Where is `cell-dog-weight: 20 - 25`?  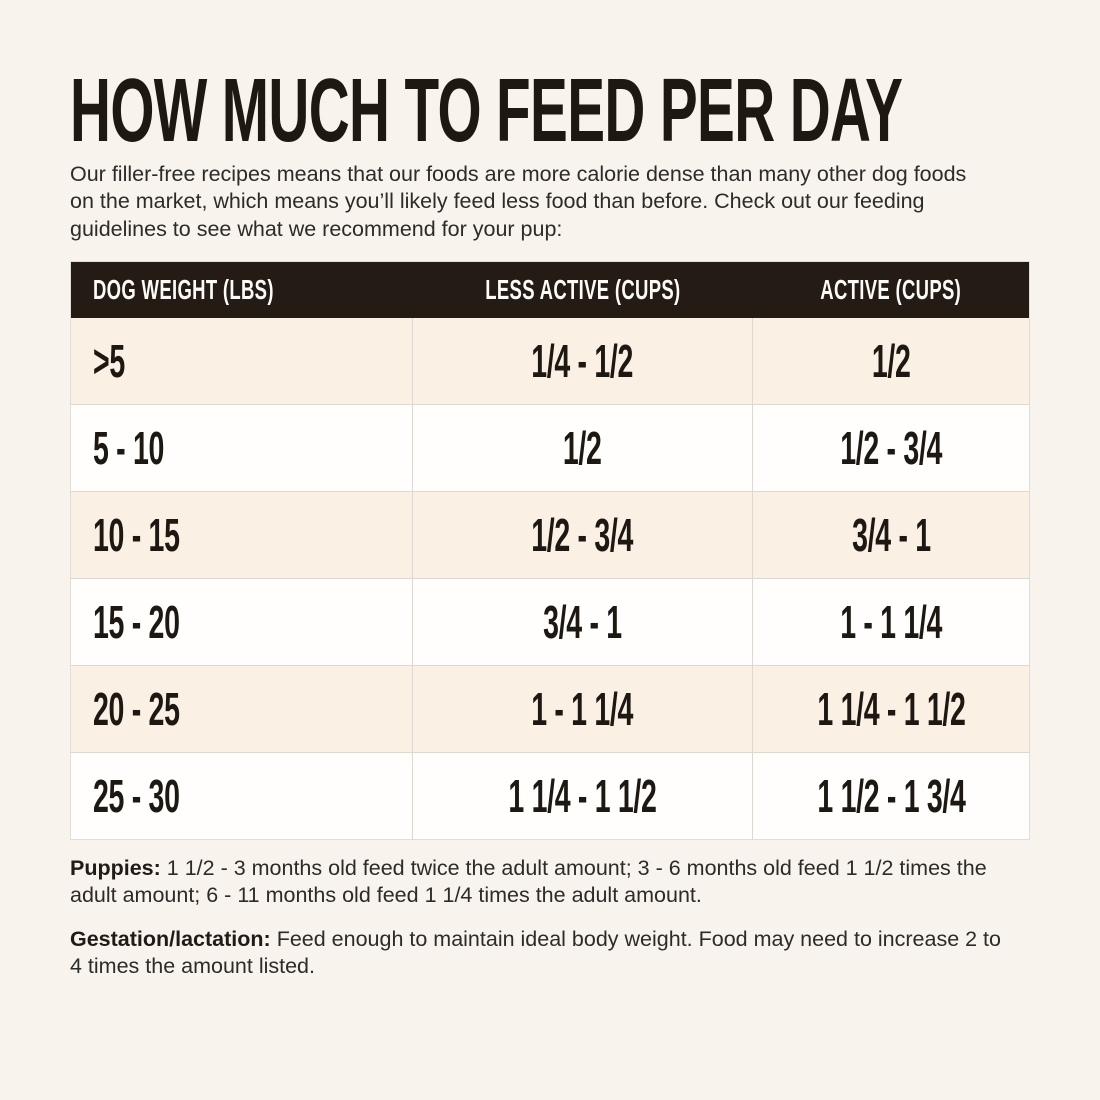
cell-dog-weight: 20 - 25 is located at coordinates (241, 708).